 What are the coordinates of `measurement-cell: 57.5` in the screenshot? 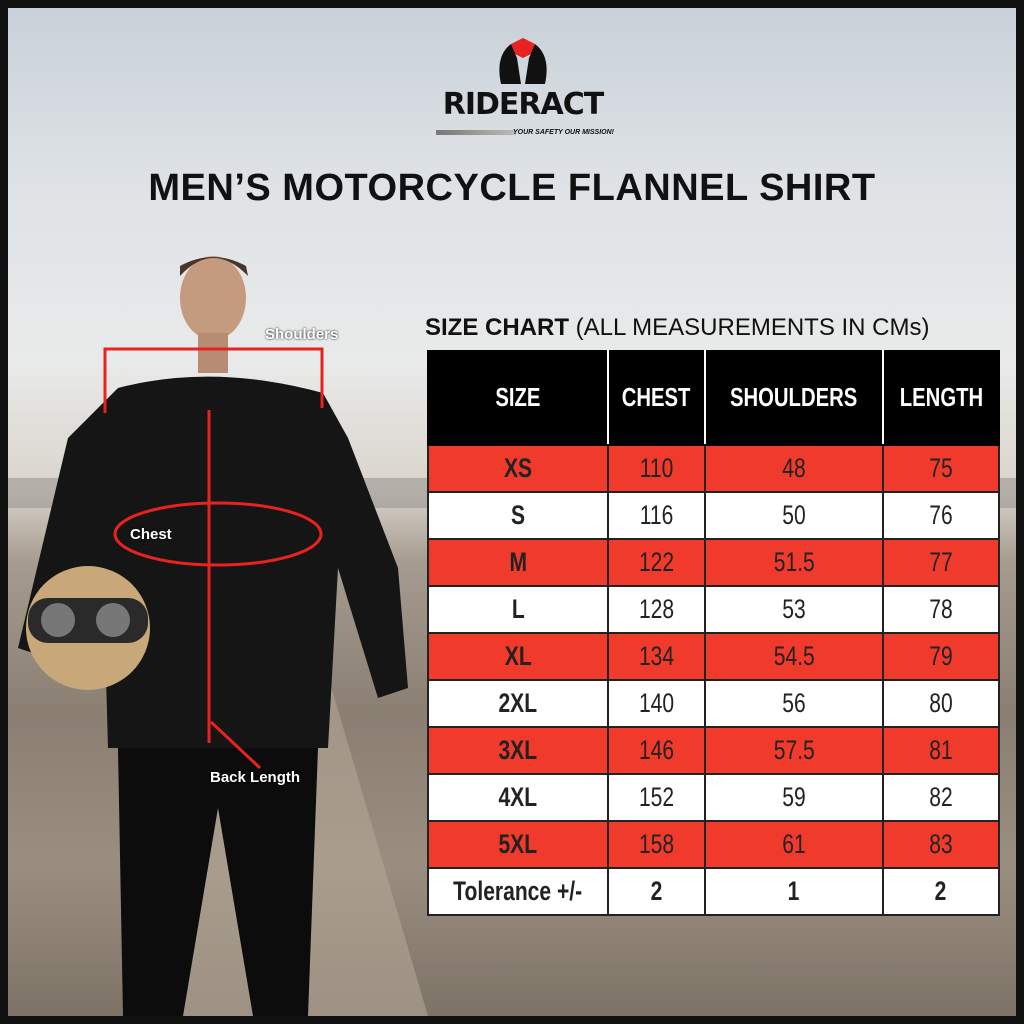 It's located at (794, 750).